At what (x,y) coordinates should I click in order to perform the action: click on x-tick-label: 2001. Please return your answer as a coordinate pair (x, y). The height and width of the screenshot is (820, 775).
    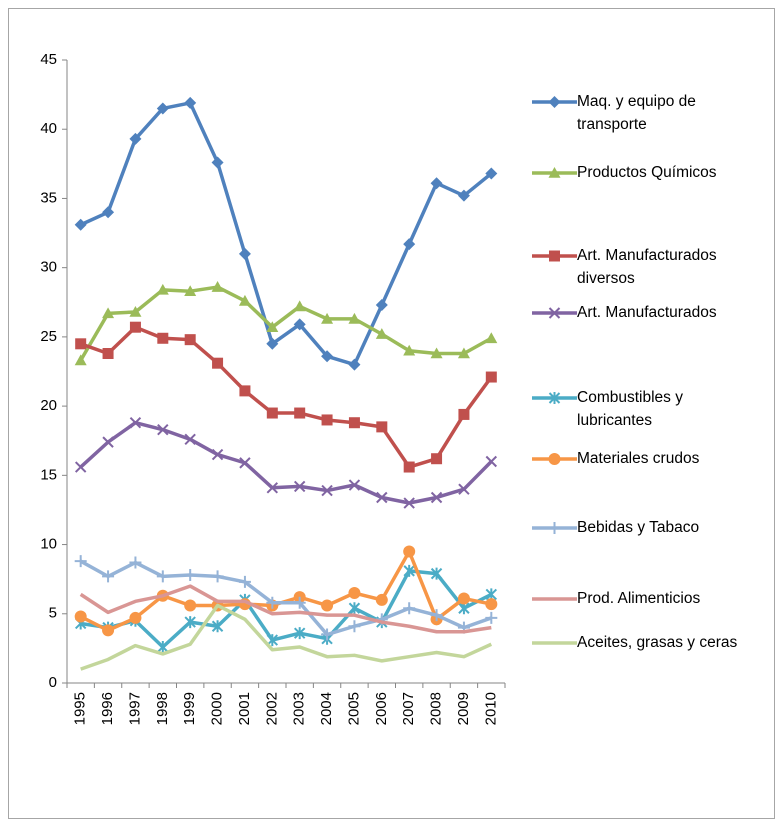
    Looking at the image, I should click on (244, 708).